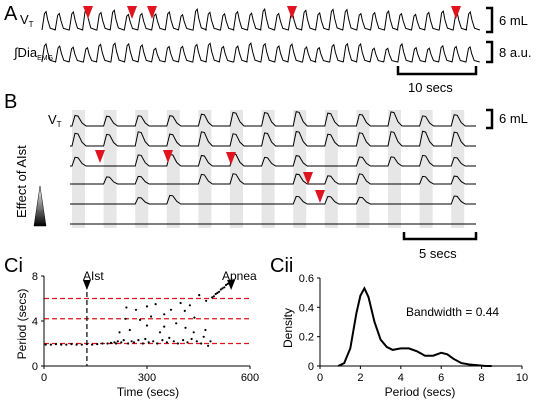  I want to click on panel-a-arrows, so click(272, 12).